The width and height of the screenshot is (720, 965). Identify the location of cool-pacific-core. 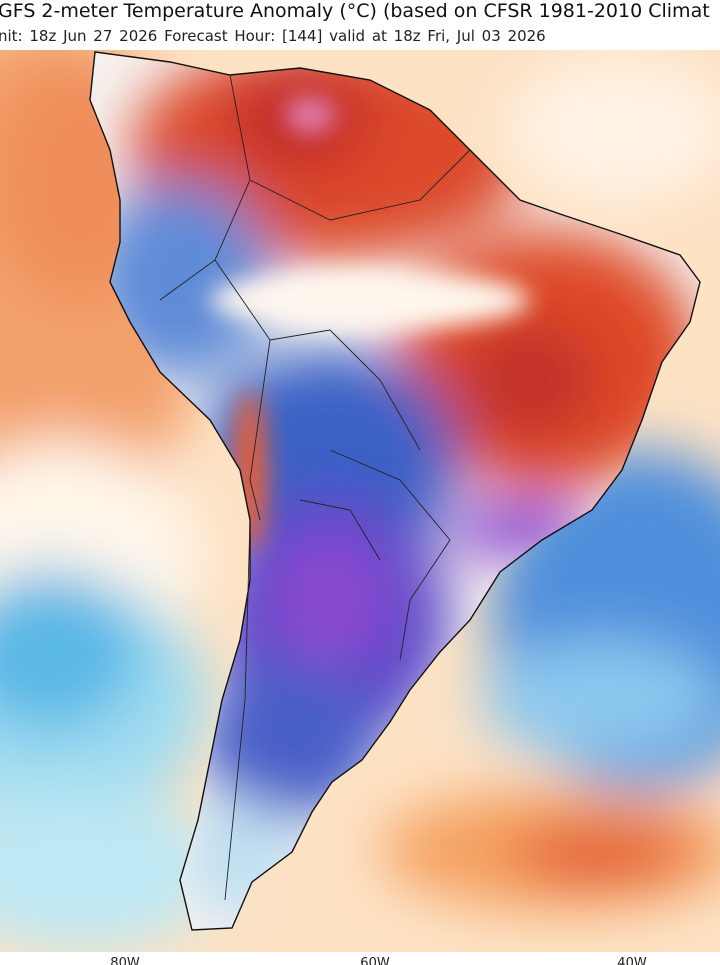
(70, 650).